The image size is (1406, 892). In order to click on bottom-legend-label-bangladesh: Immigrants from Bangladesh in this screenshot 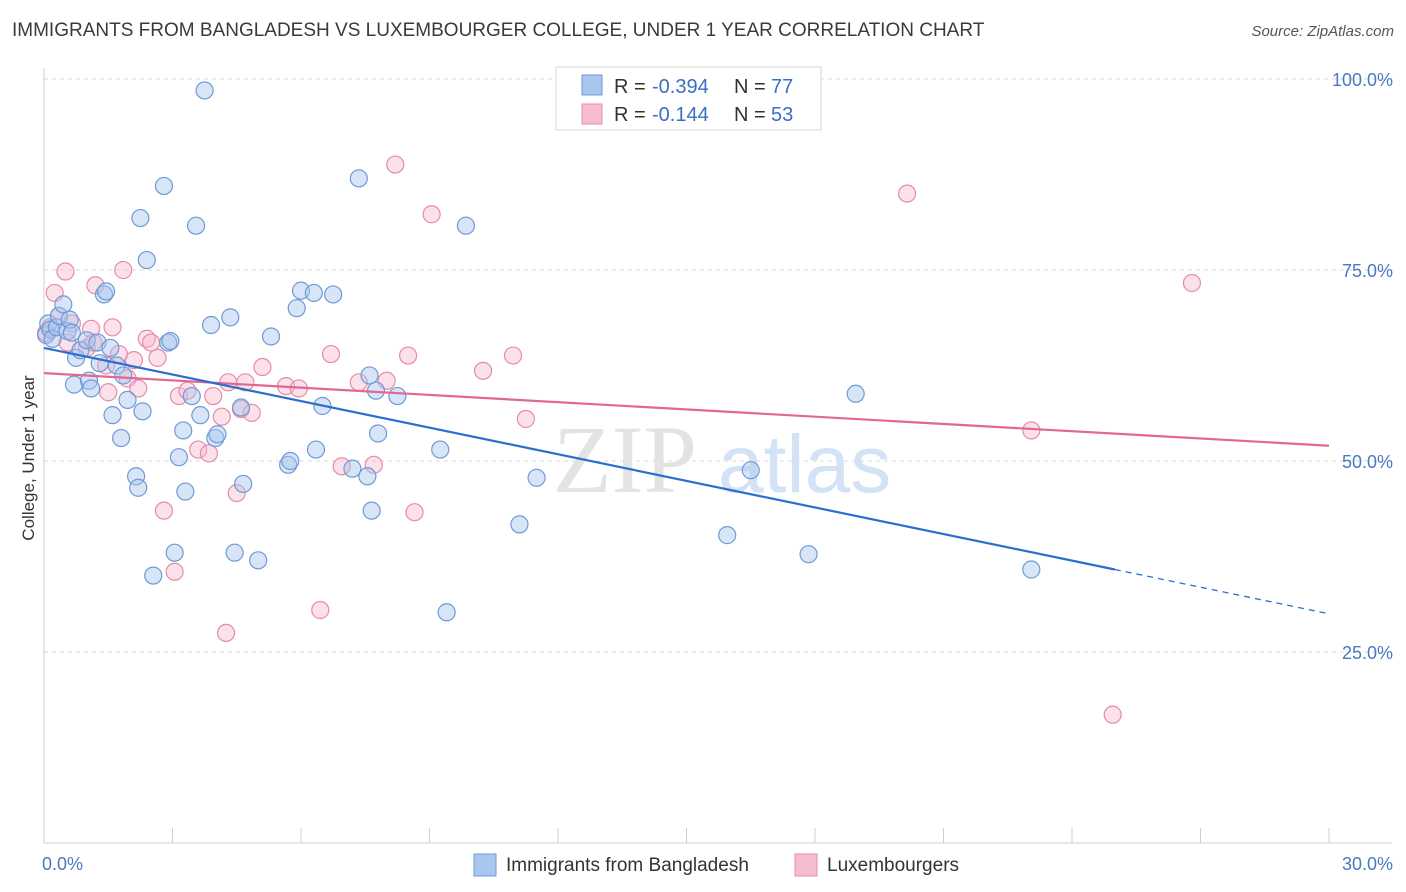, I will do `click(627, 865)`.